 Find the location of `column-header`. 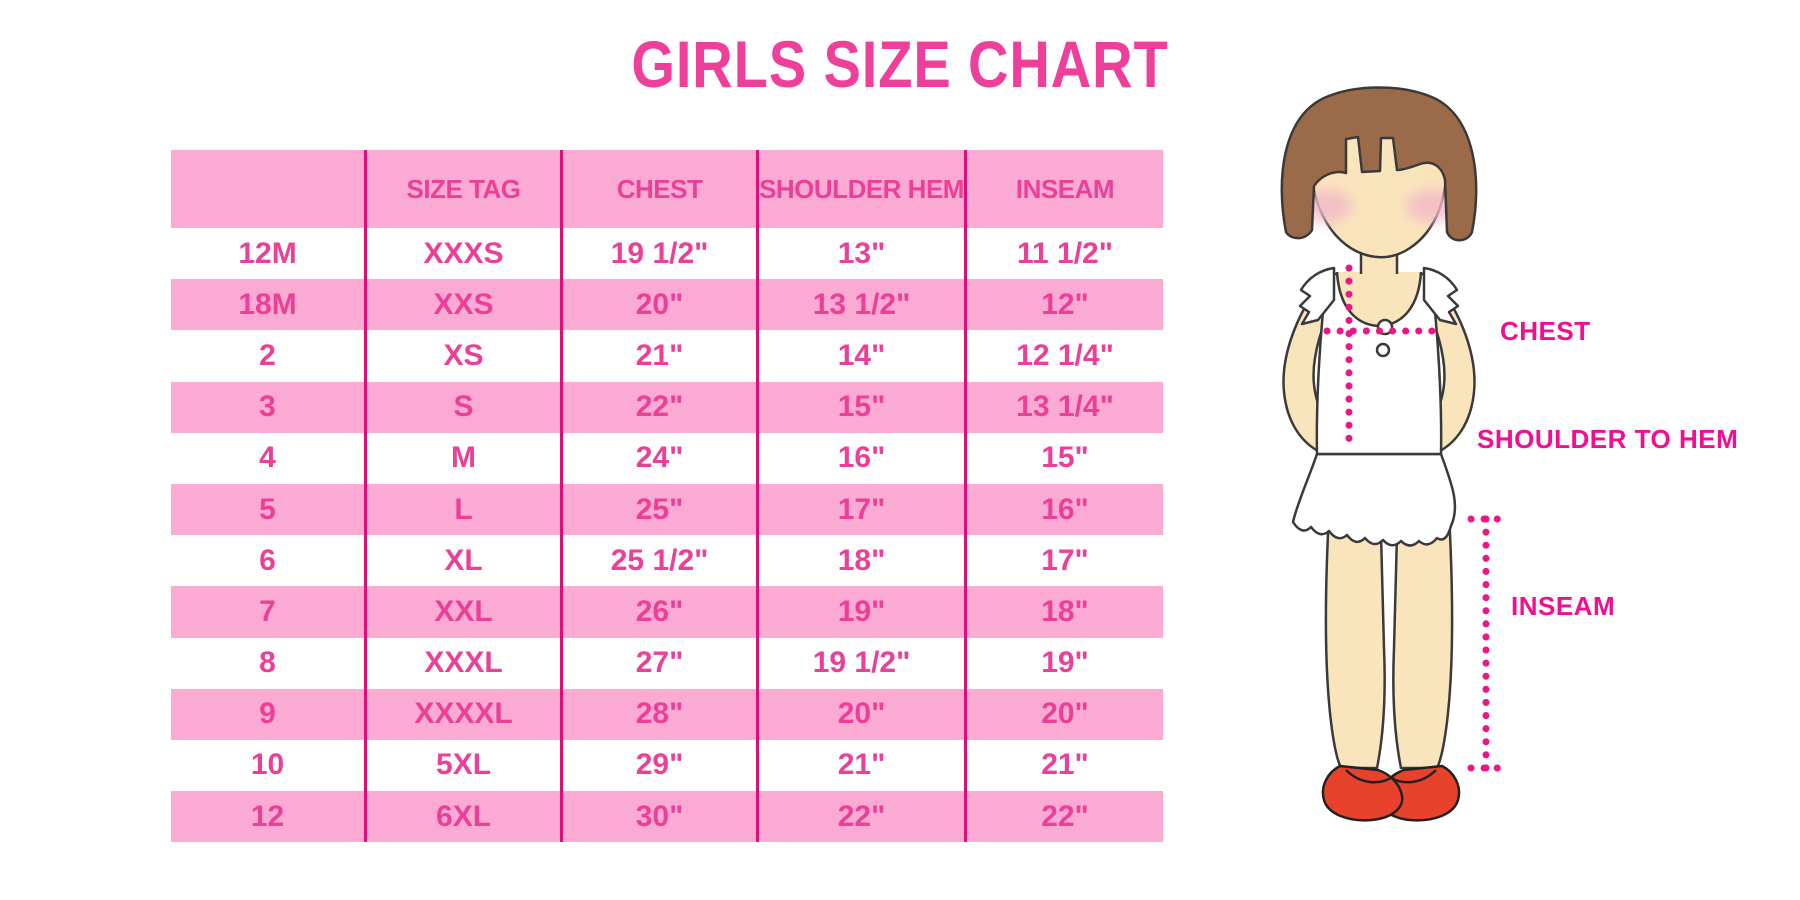

column-header is located at coordinates (269, 189).